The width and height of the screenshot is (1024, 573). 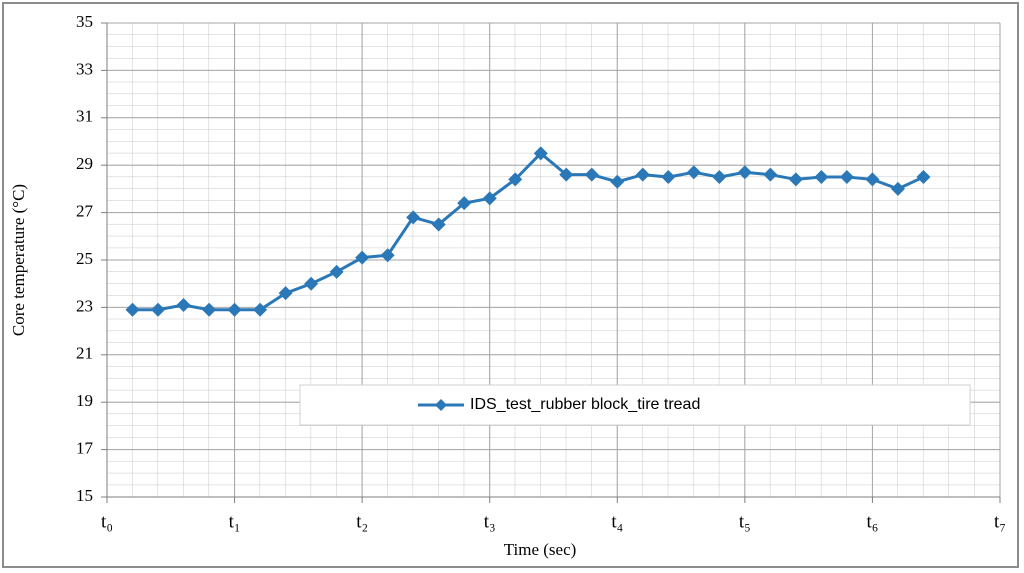 What do you see at coordinates (84, 116) in the screenshot?
I see `y-tick-label: 31` at bounding box center [84, 116].